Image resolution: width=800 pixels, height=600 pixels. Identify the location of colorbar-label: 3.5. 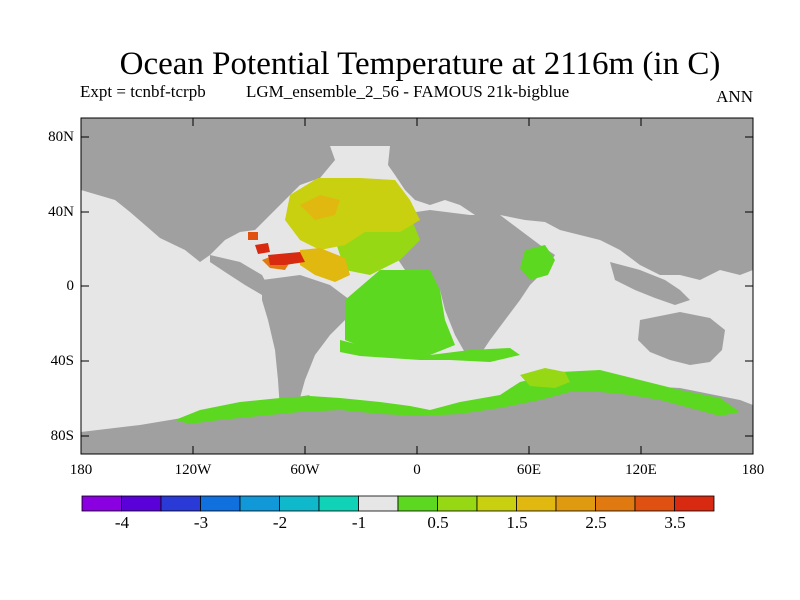
(675, 522).